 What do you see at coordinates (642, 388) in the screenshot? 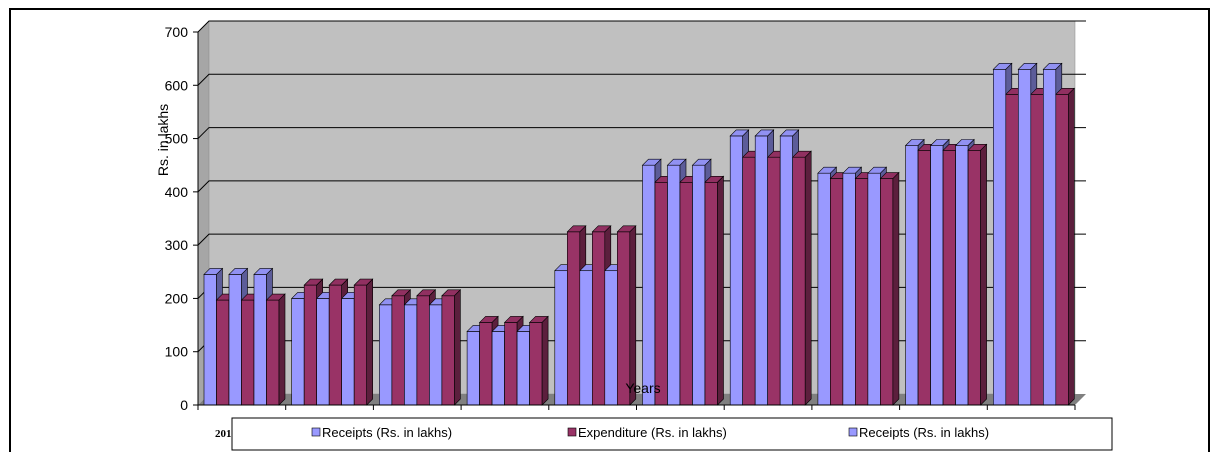
I see `x-axis-label: Years` at bounding box center [642, 388].